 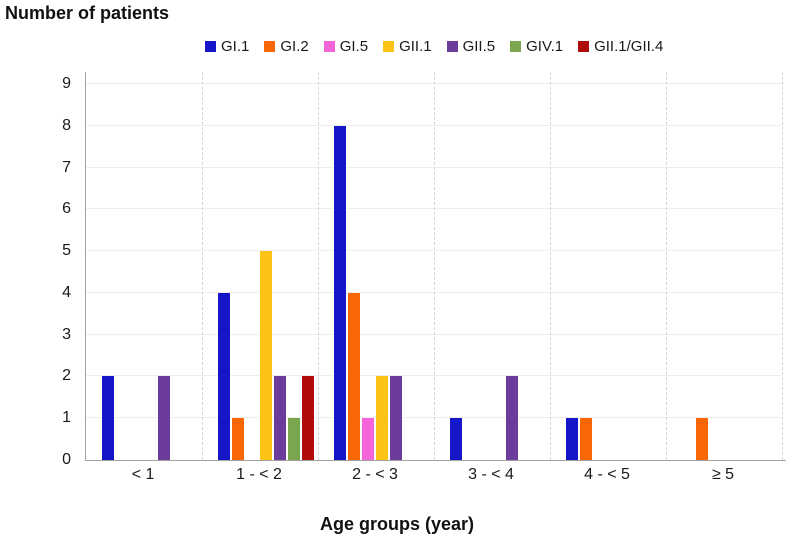 What do you see at coordinates (434, 46) in the screenshot?
I see `legend: GI.1 GI.2 GI.5 GII.1 GII.5 GIV.1 GII.1/GII.4` at bounding box center [434, 46].